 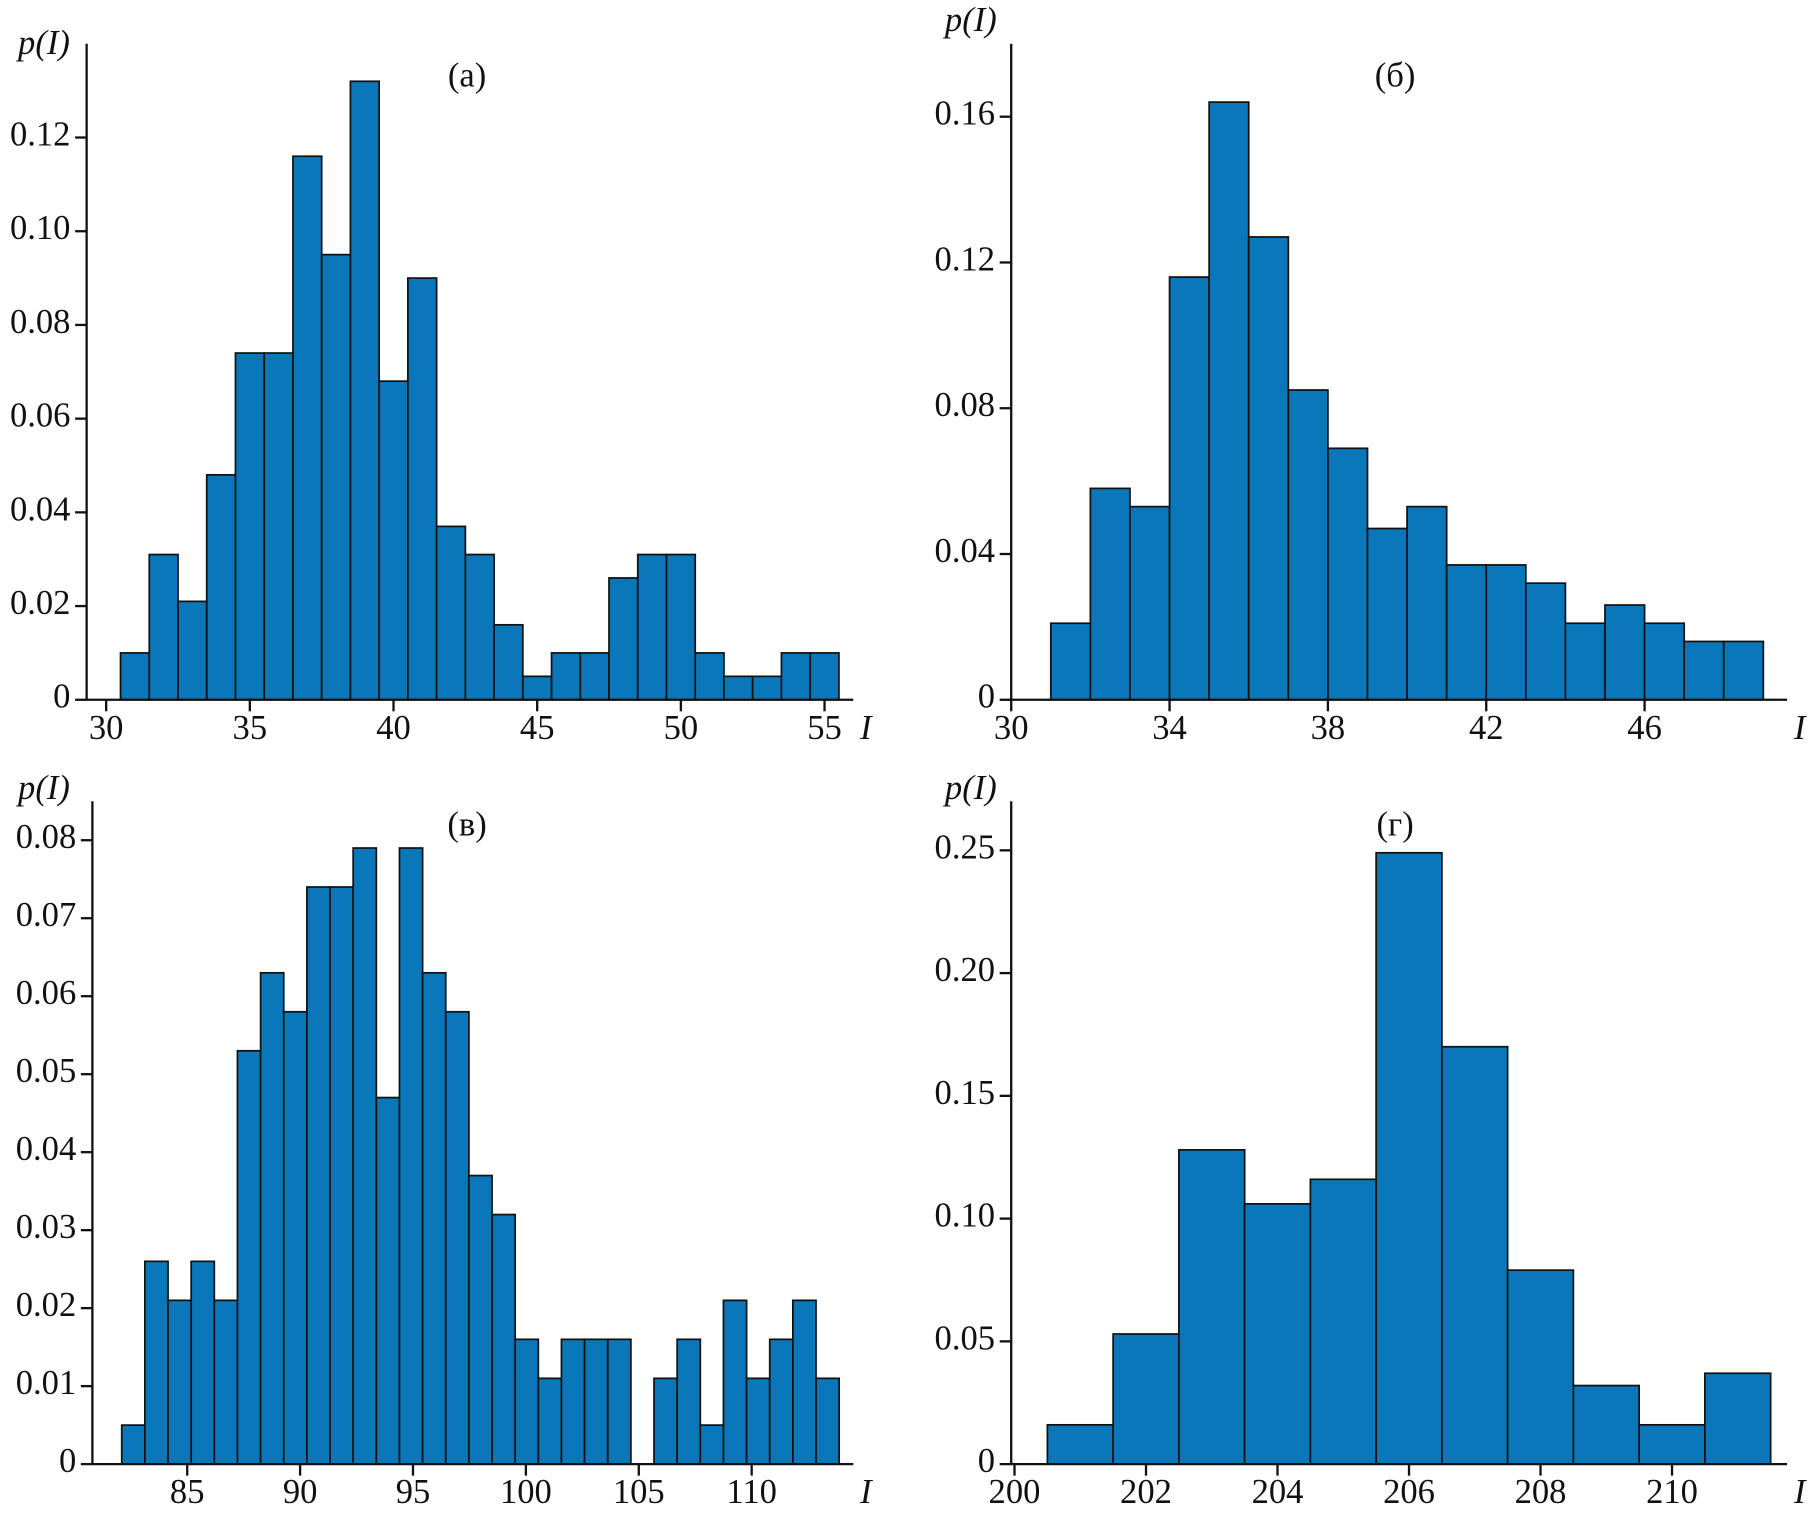 I want to click on x-tick-label: 42, so click(x=1486, y=728).